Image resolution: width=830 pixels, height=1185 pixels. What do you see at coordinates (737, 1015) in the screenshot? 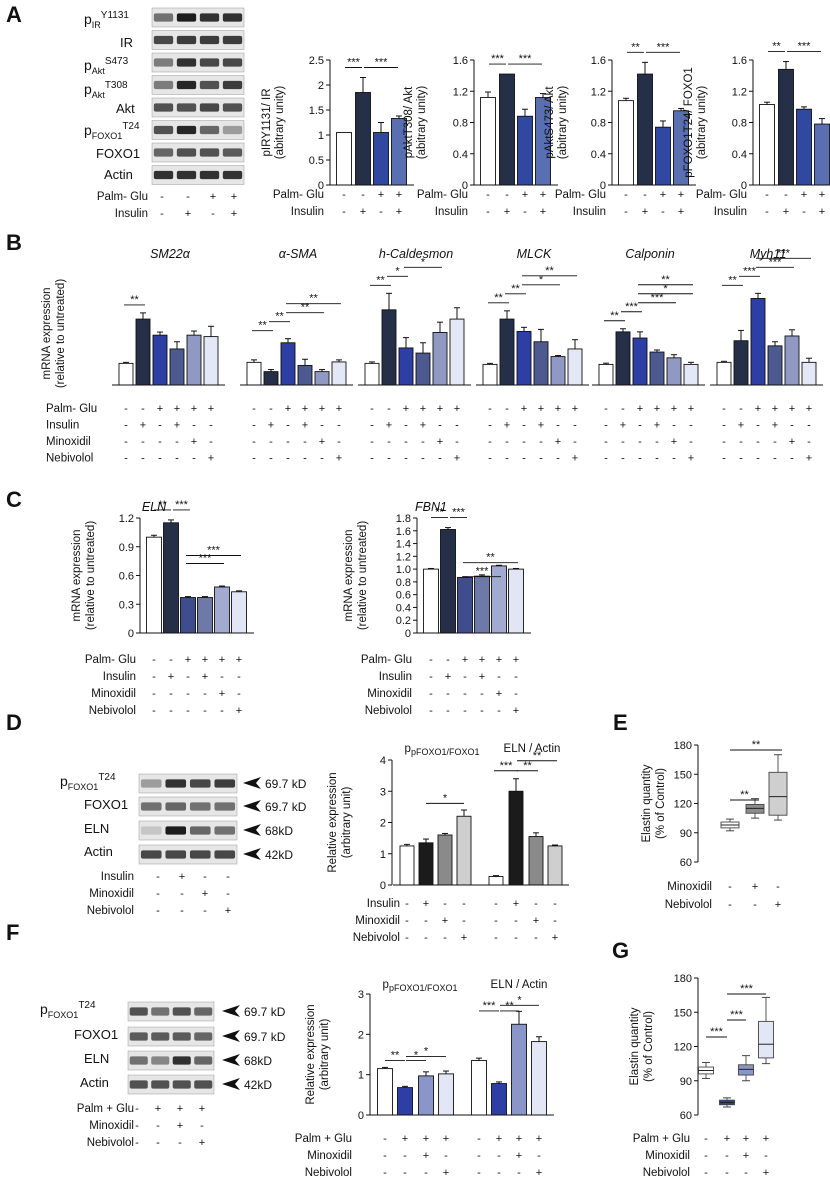
I see `chart-G-sig-label: ***` at bounding box center [737, 1015].